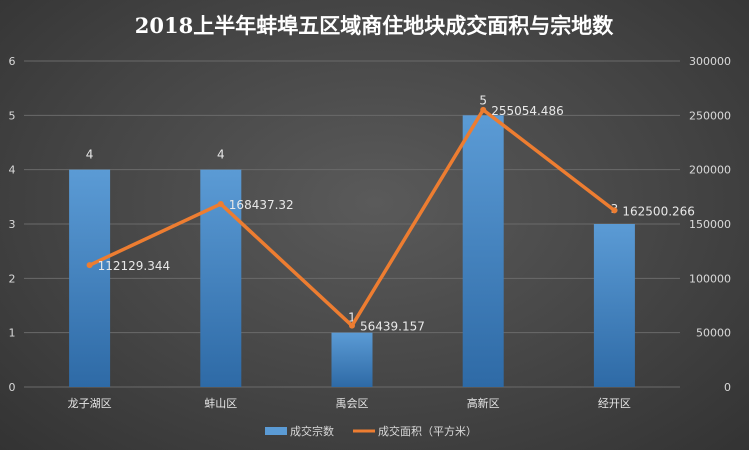 This screenshot has height=450, width=749. What do you see at coordinates (90, 403) in the screenshot?
I see `category-label: 龙子湖区` at bounding box center [90, 403].